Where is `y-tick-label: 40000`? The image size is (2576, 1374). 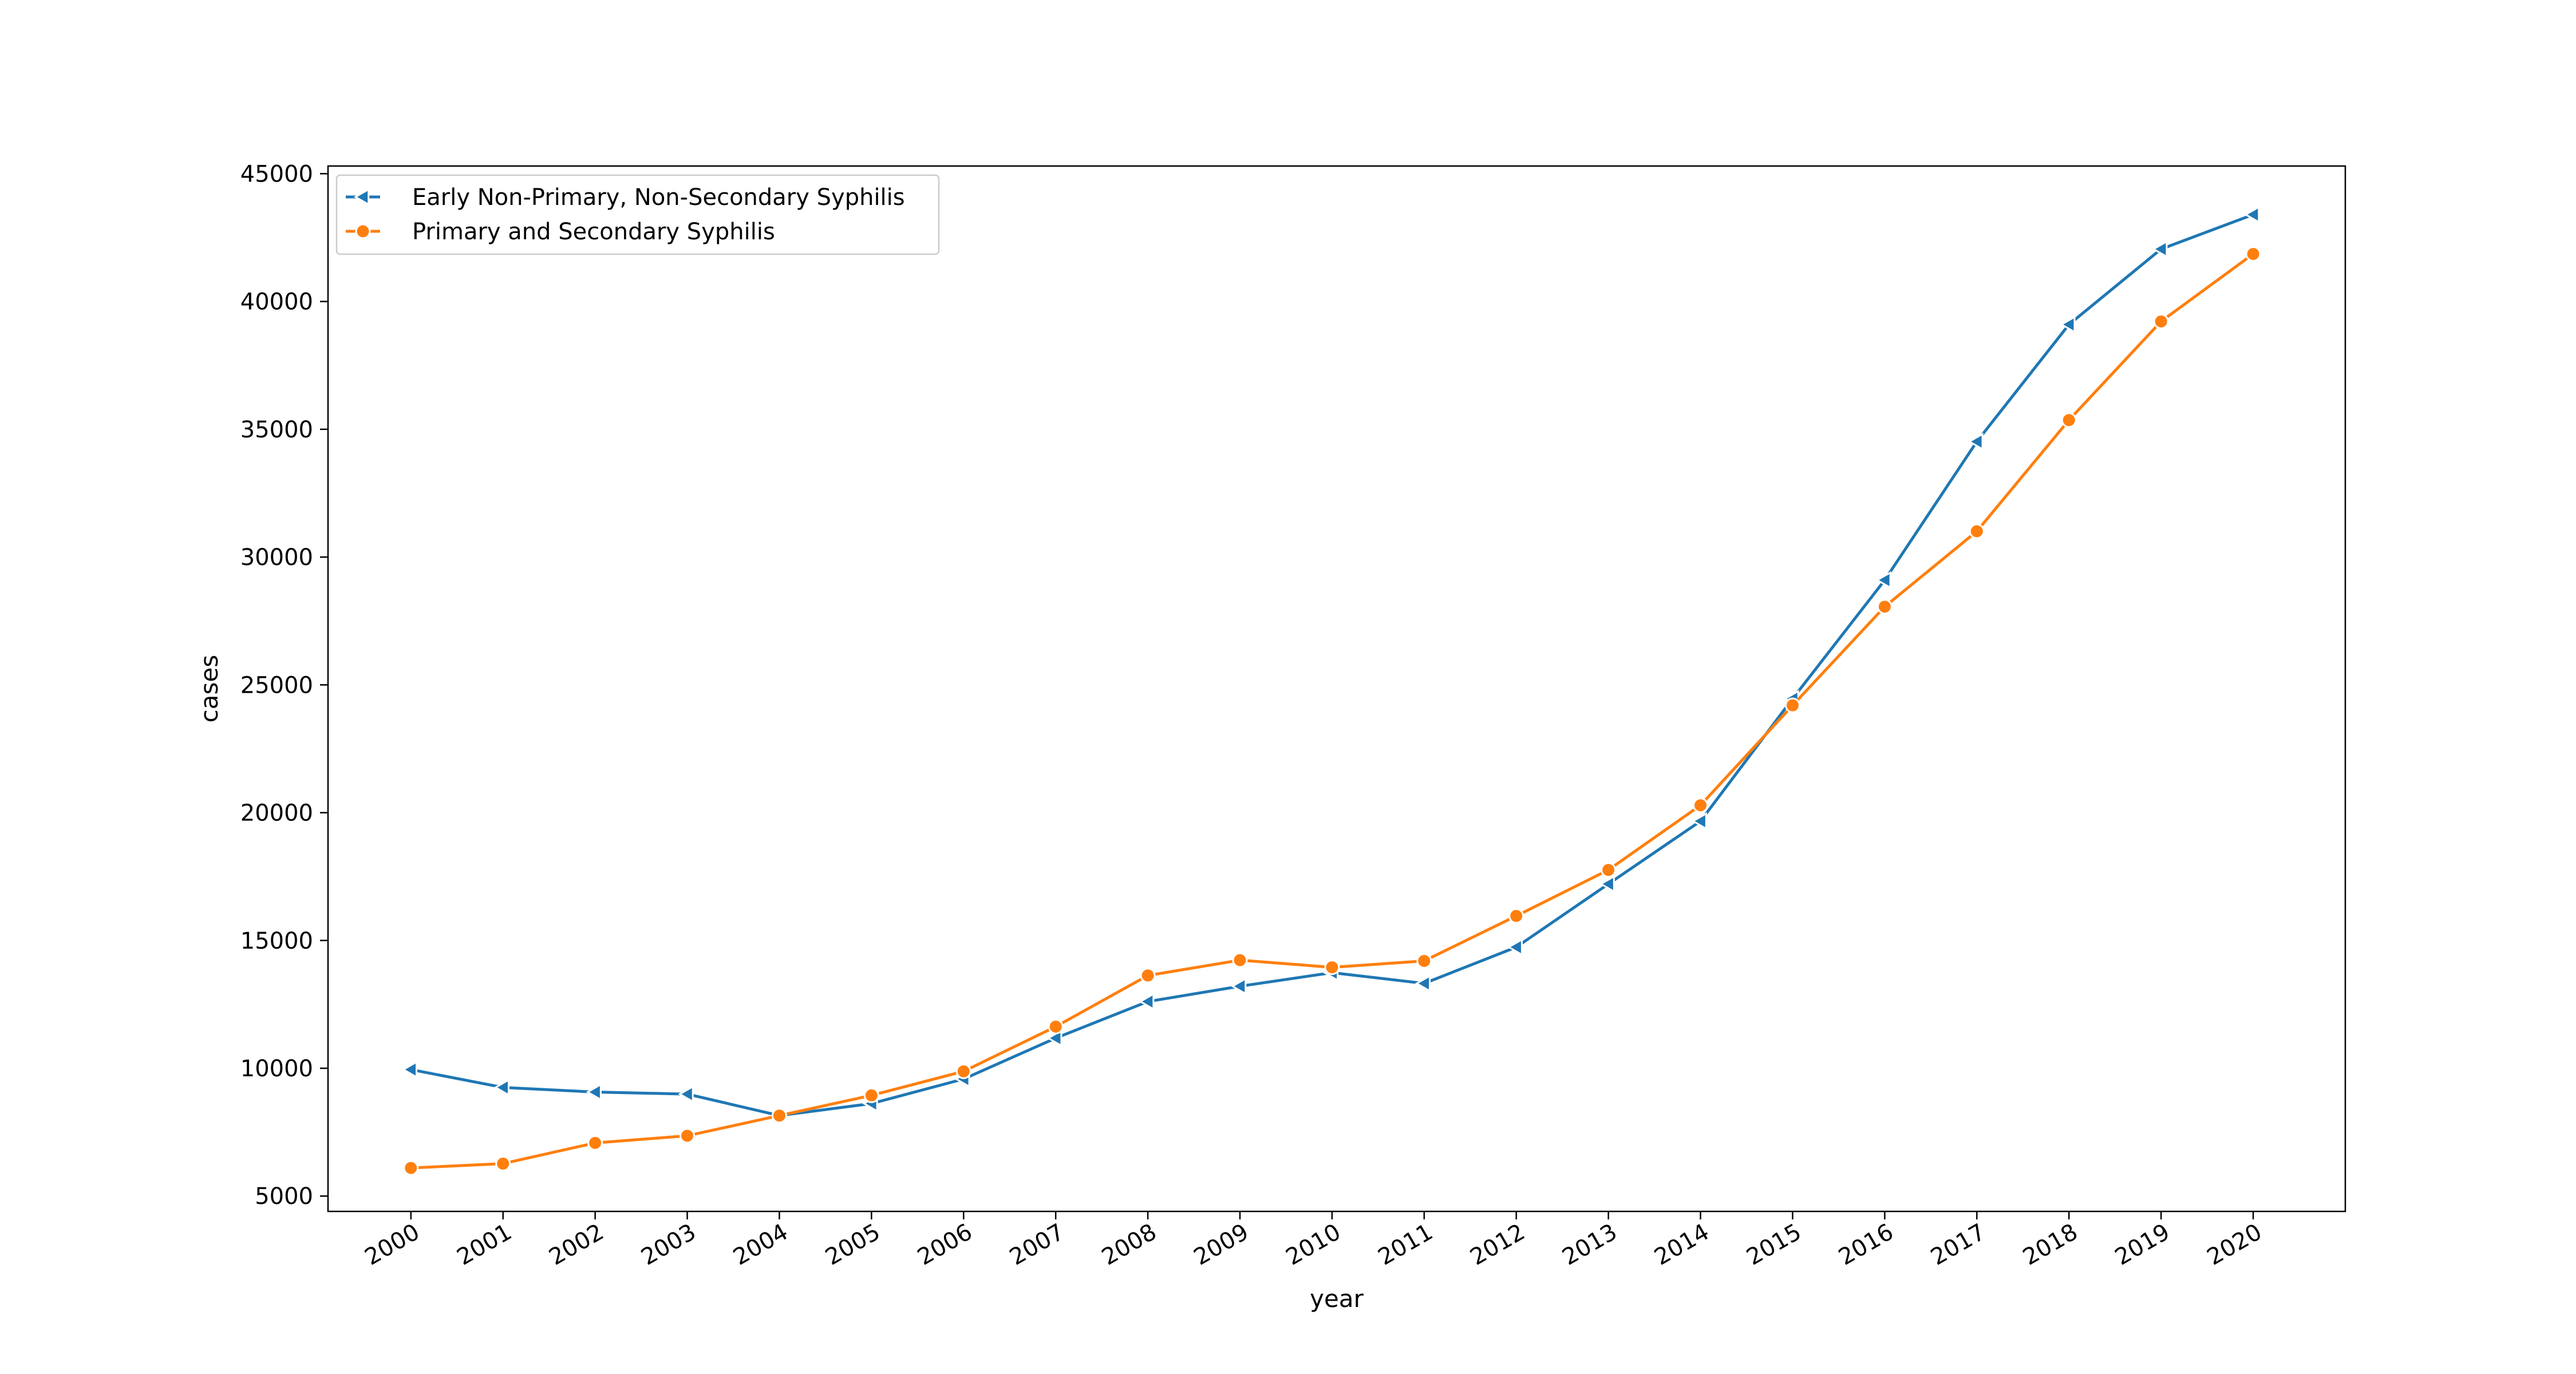
y-tick-label: 40000 is located at coordinates (276, 302).